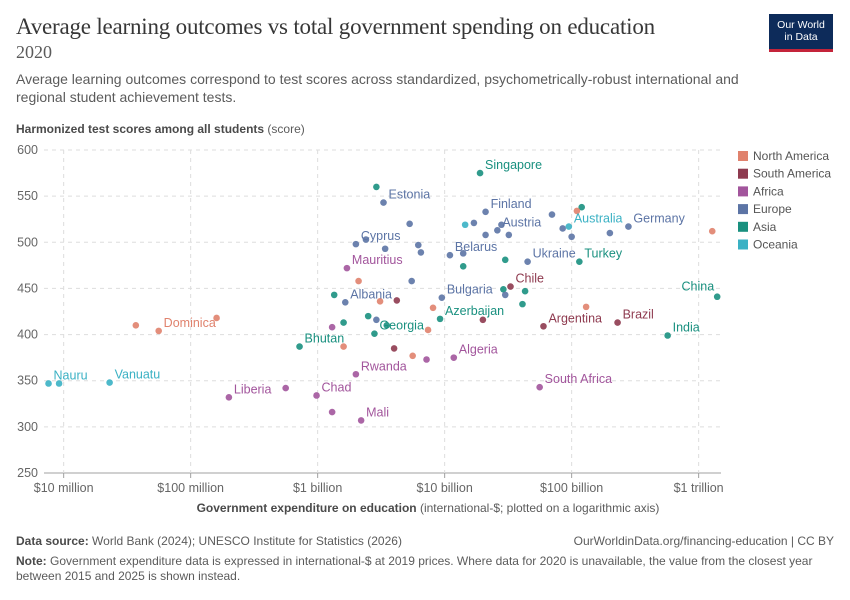 The image size is (850, 600). Describe the element at coordinates (765, 227) in the screenshot. I see `legend-entry: Asia` at that location.